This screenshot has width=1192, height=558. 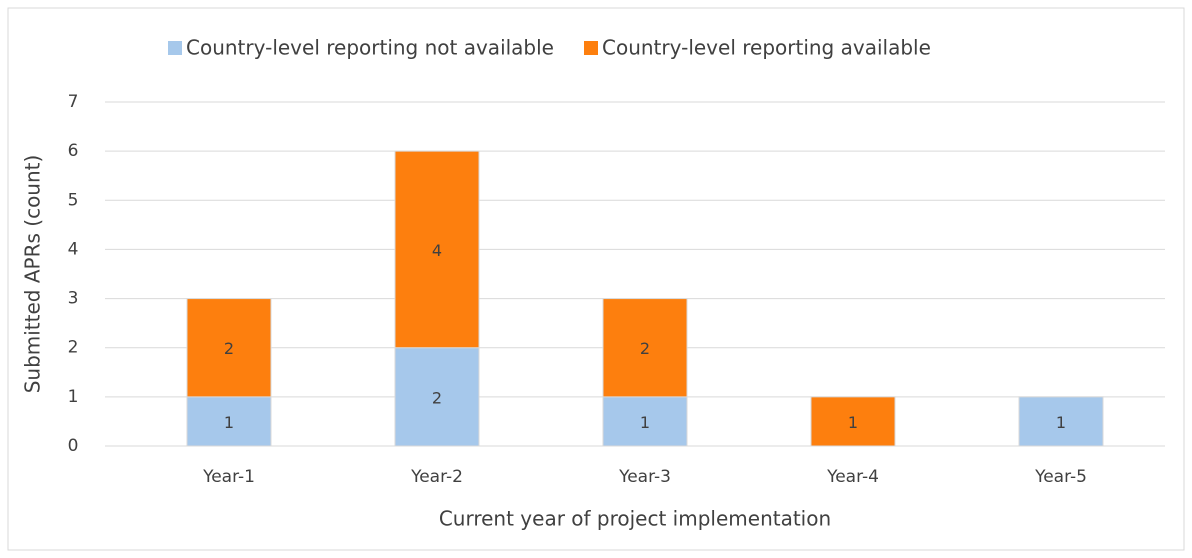 What do you see at coordinates (766, 48) in the screenshot?
I see `legend-label: Country-level reporting available` at bounding box center [766, 48].